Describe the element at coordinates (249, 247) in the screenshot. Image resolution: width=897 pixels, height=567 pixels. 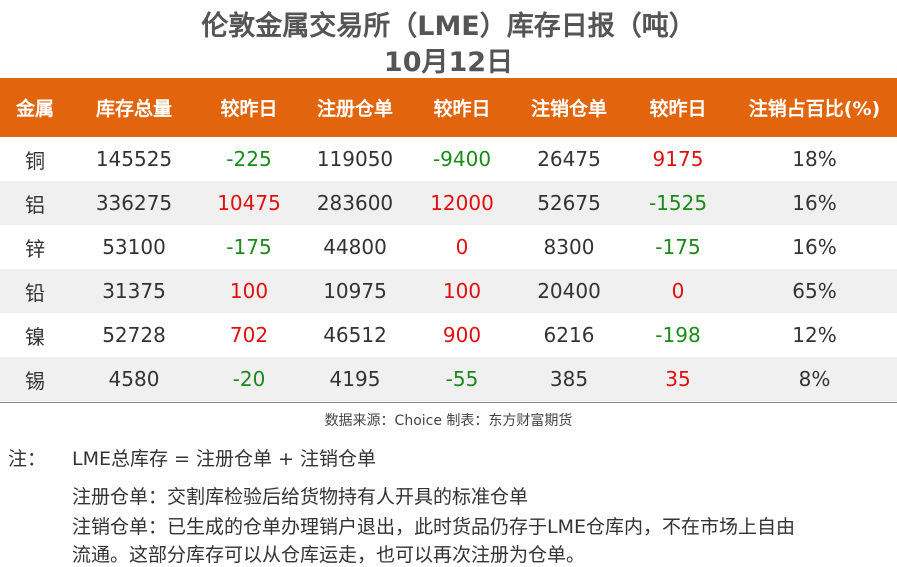
I see `cell-total-change: -175` at that location.